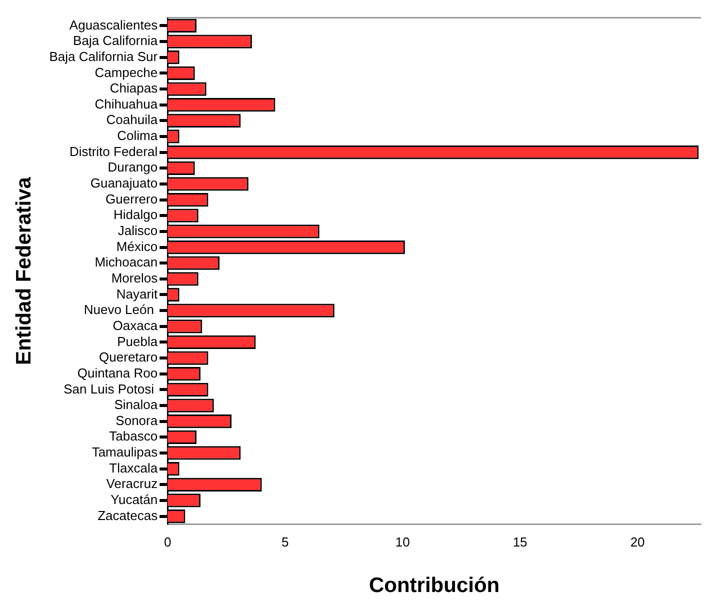 Image resolution: width=715 pixels, height=611 pixels. I want to click on y-tick-label: Queretaro, so click(128, 357).